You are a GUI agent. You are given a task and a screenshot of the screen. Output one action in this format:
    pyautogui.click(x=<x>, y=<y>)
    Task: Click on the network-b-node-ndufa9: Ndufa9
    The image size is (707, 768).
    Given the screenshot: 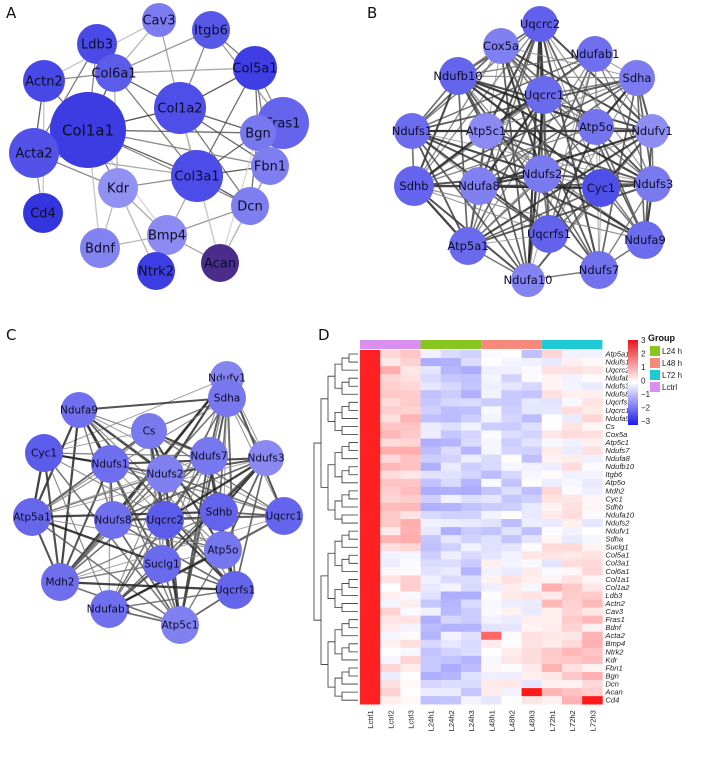 What is the action you would take?
    pyautogui.click(x=645, y=240)
    